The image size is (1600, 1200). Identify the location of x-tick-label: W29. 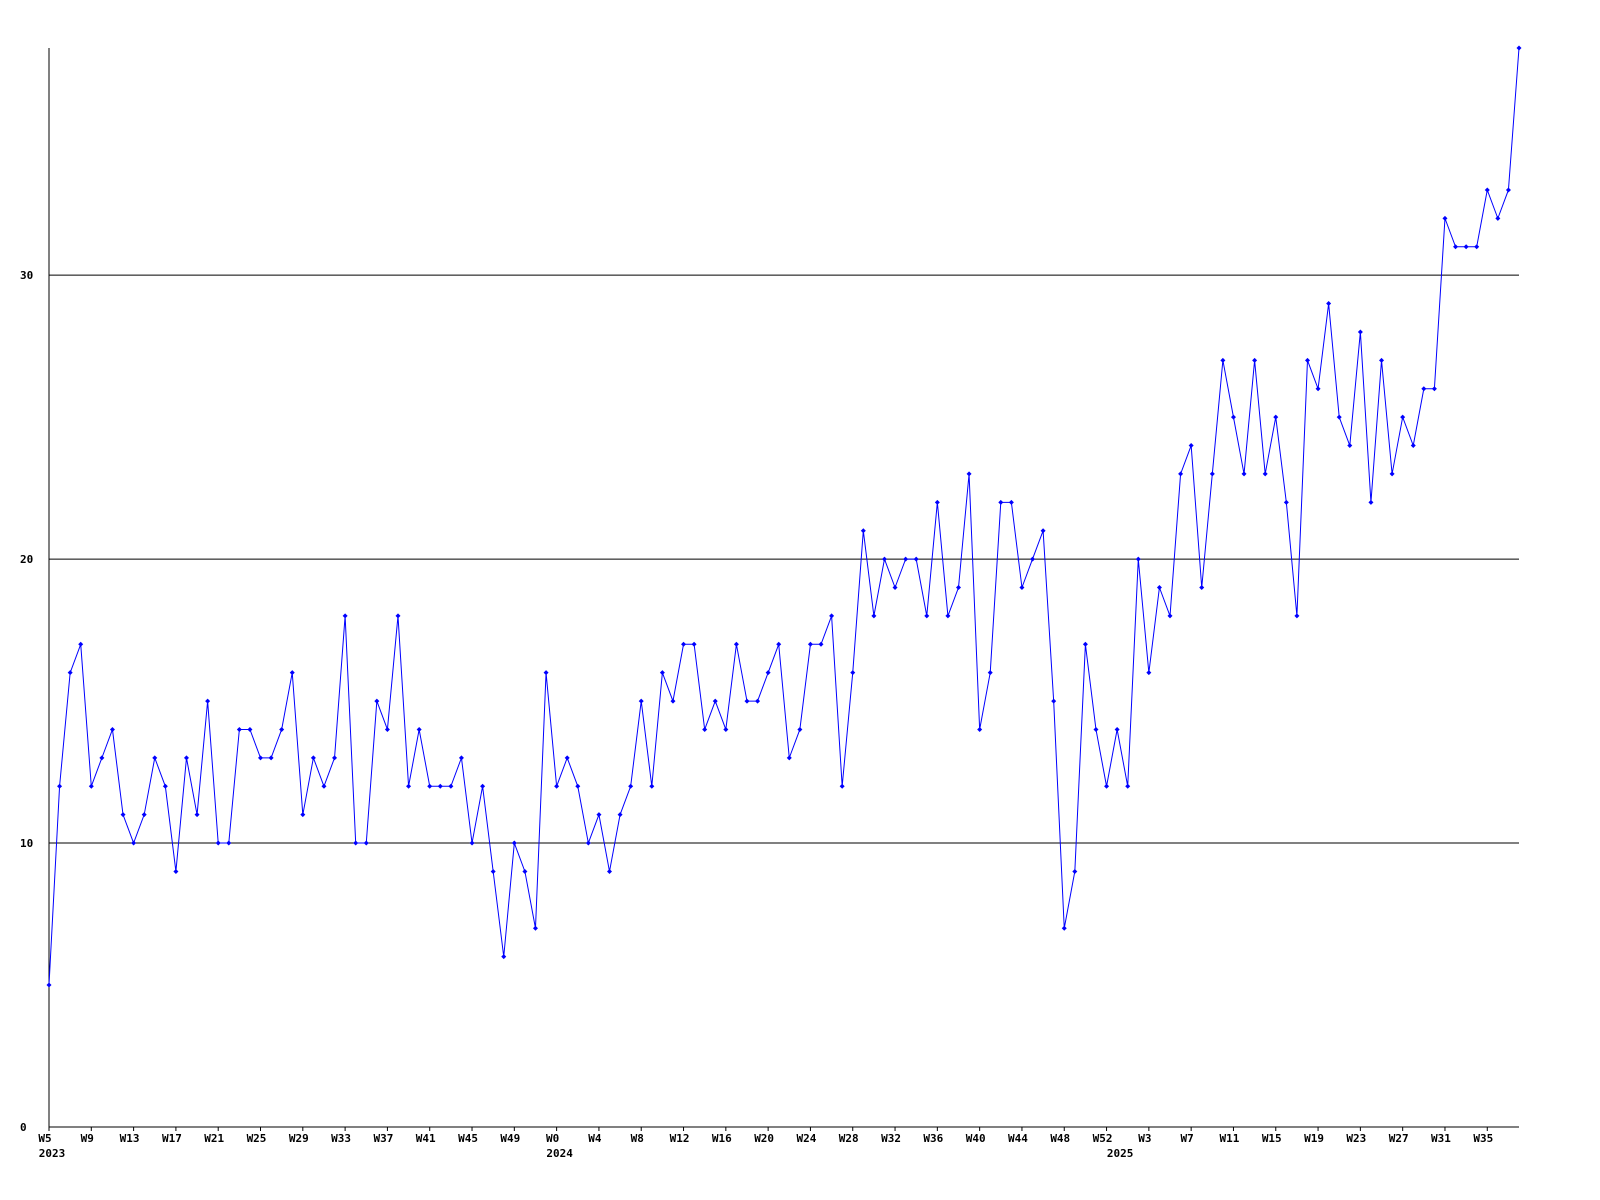
(299, 1138).